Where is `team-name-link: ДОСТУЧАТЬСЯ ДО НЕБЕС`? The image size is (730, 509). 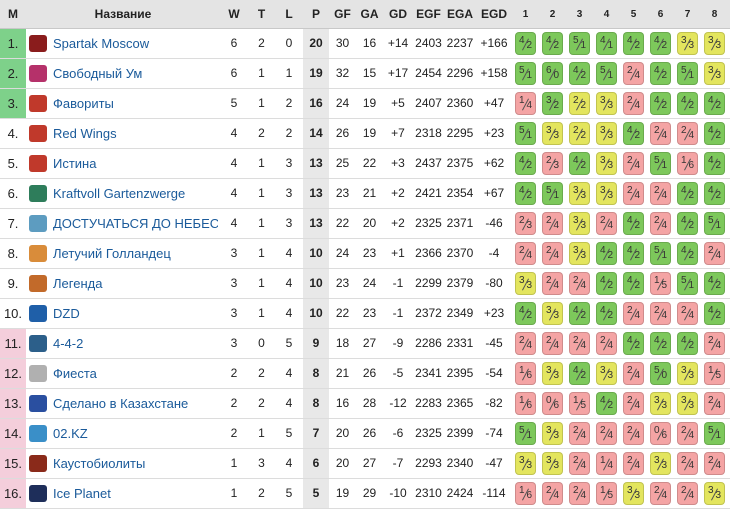 team-name-link: ДОСТУЧАТЬСЯ ДО НЕБЕС is located at coordinates (135, 223).